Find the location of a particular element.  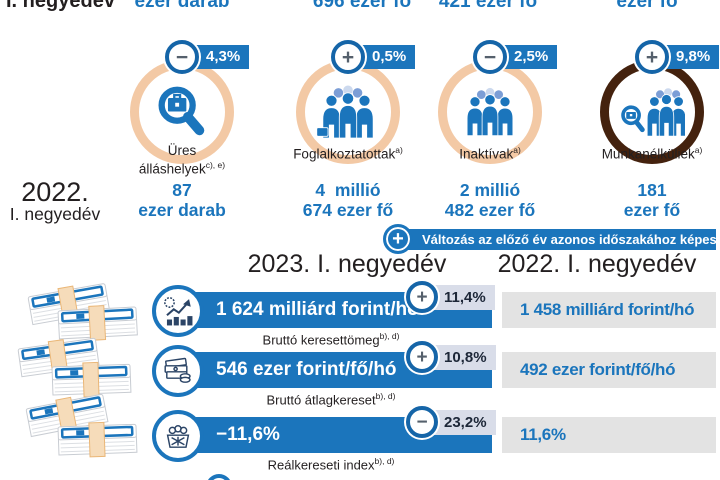

change-badge: − 4,3% is located at coordinates (207, 57).